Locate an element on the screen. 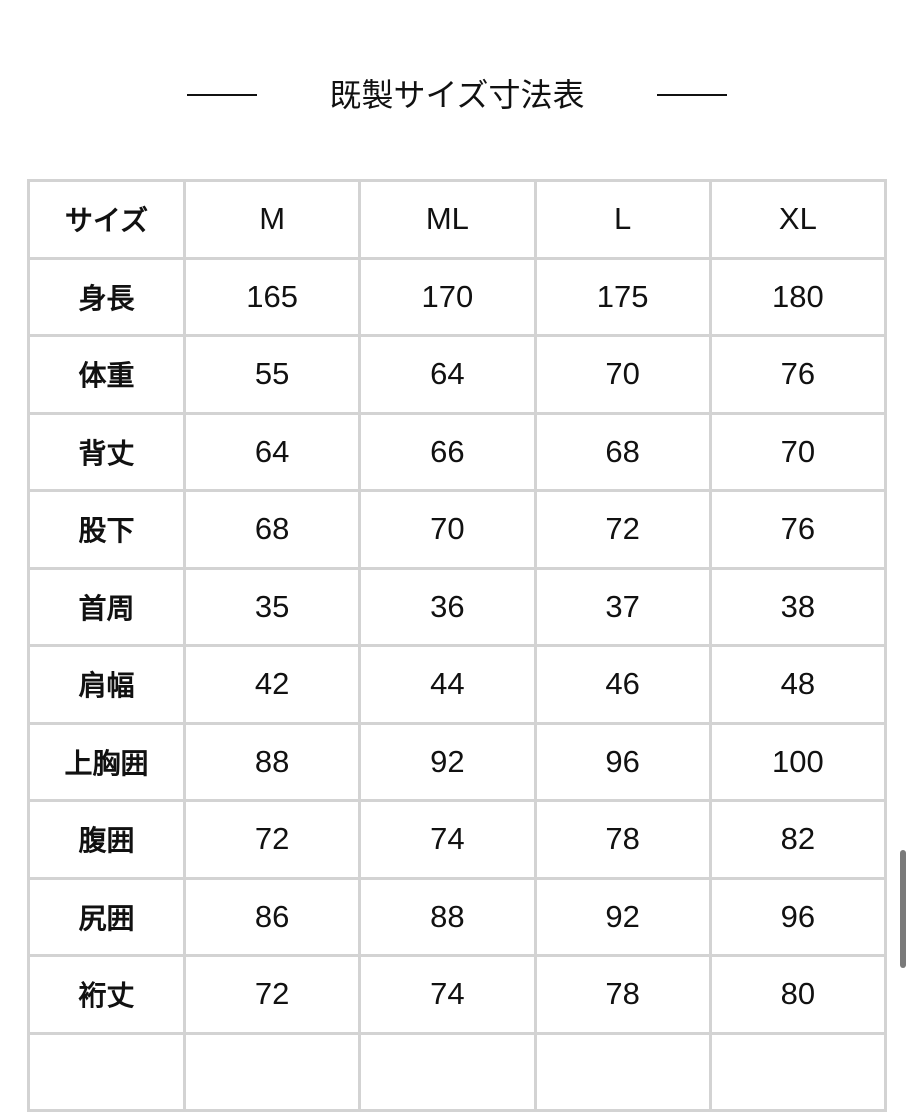  table-cell: 175 is located at coordinates (622, 296).